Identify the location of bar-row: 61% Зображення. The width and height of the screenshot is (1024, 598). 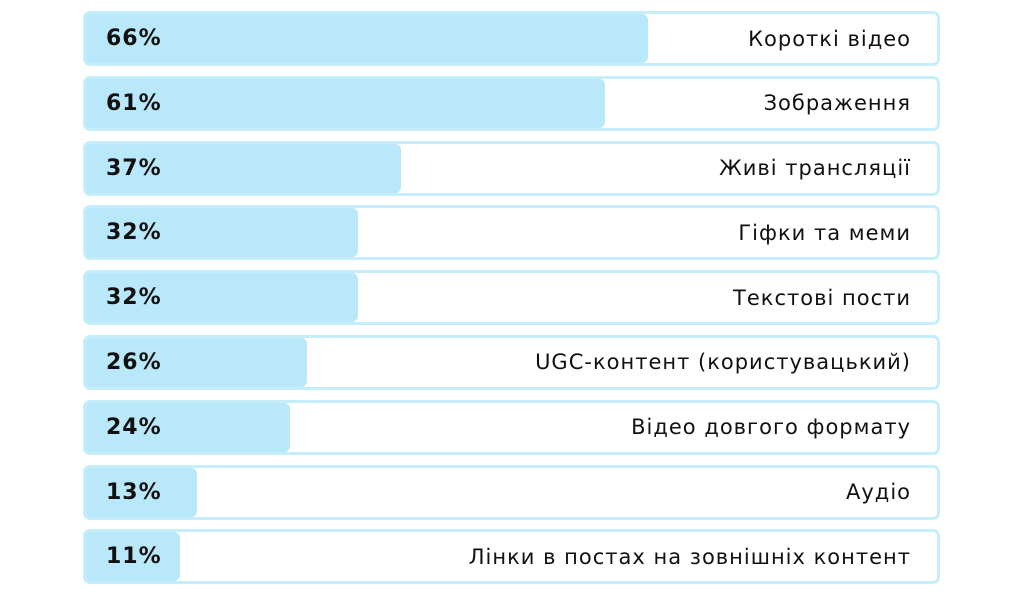
(511, 103).